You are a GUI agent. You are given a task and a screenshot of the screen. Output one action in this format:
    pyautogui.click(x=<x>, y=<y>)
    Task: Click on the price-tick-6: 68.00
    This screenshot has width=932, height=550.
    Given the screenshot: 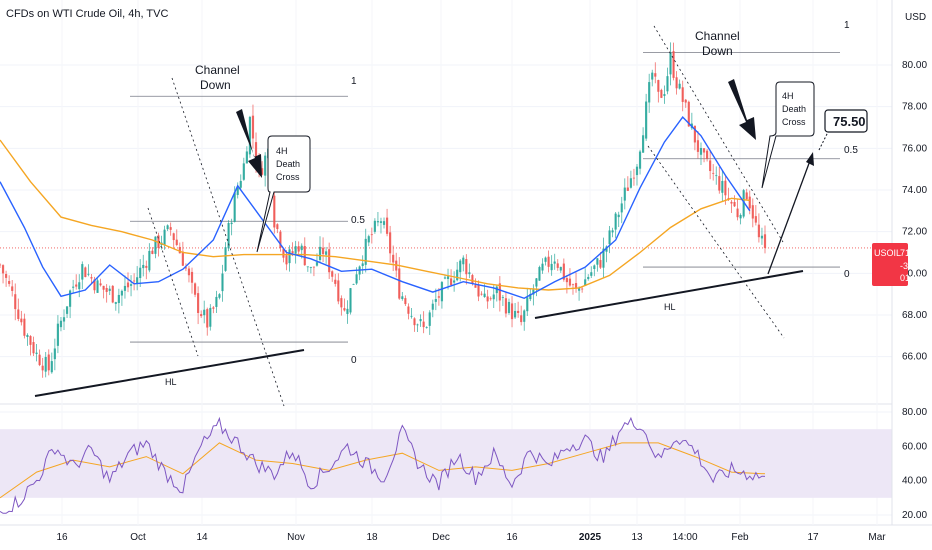 What is the action you would take?
    pyautogui.click(x=914, y=315)
    